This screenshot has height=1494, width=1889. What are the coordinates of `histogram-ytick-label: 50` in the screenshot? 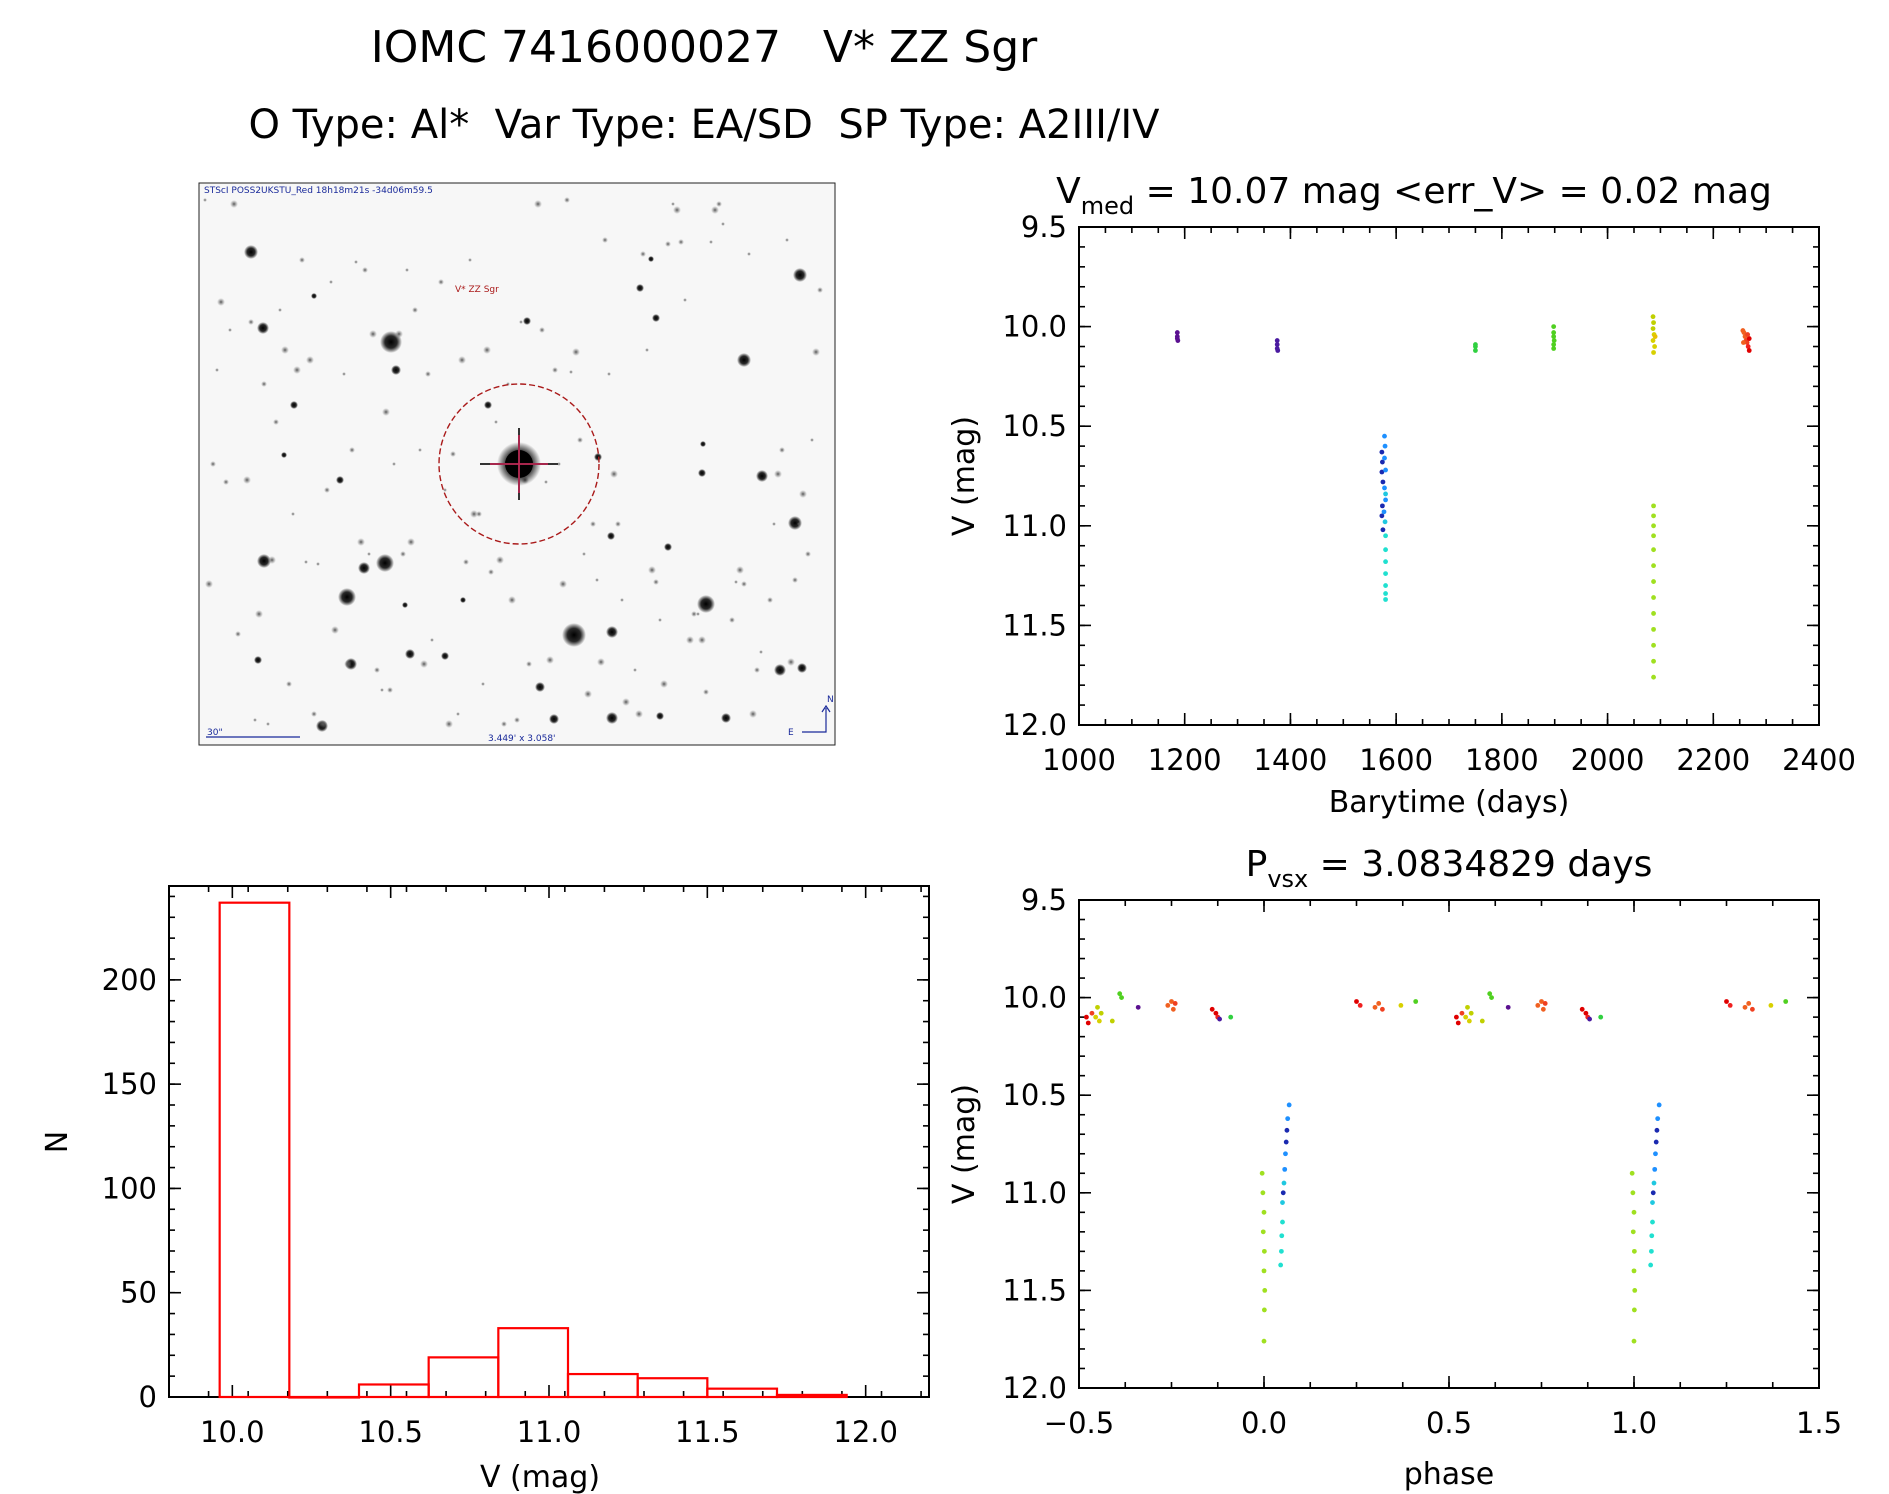 It's located at (138, 1293).